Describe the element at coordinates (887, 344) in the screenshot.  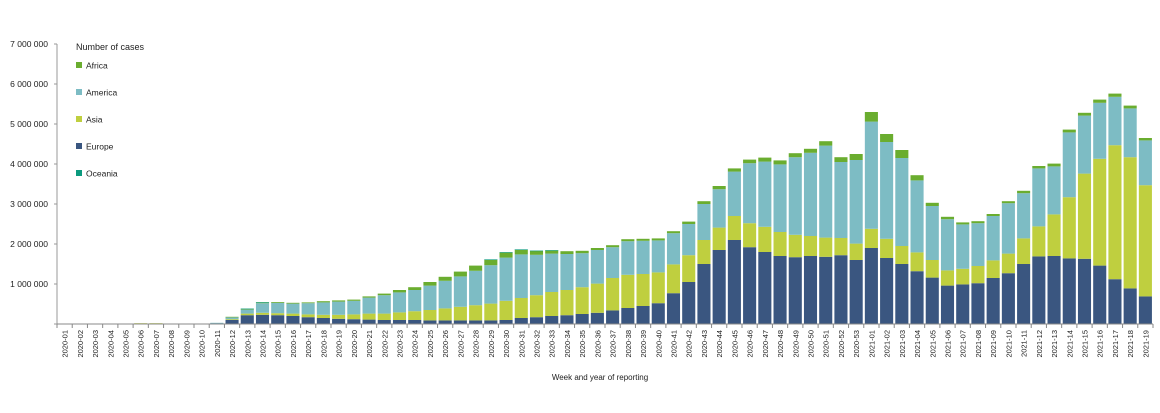
I see `x-tick-label: 2021-02` at that location.